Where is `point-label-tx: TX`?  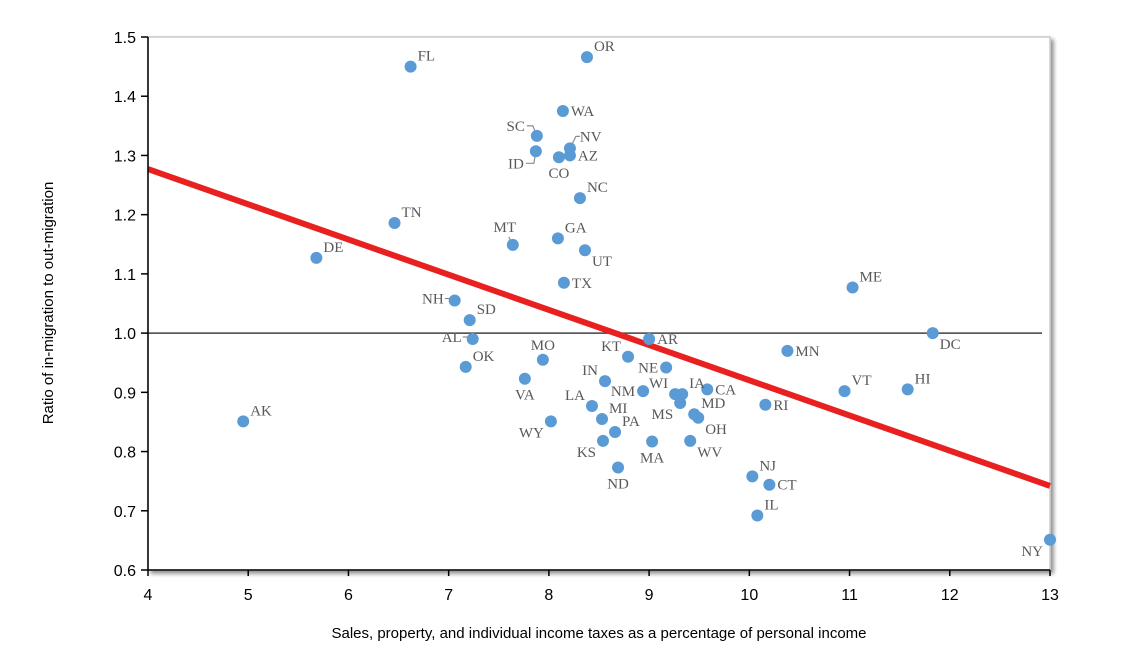
point-label-tx: TX is located at coordinates (582, 284).